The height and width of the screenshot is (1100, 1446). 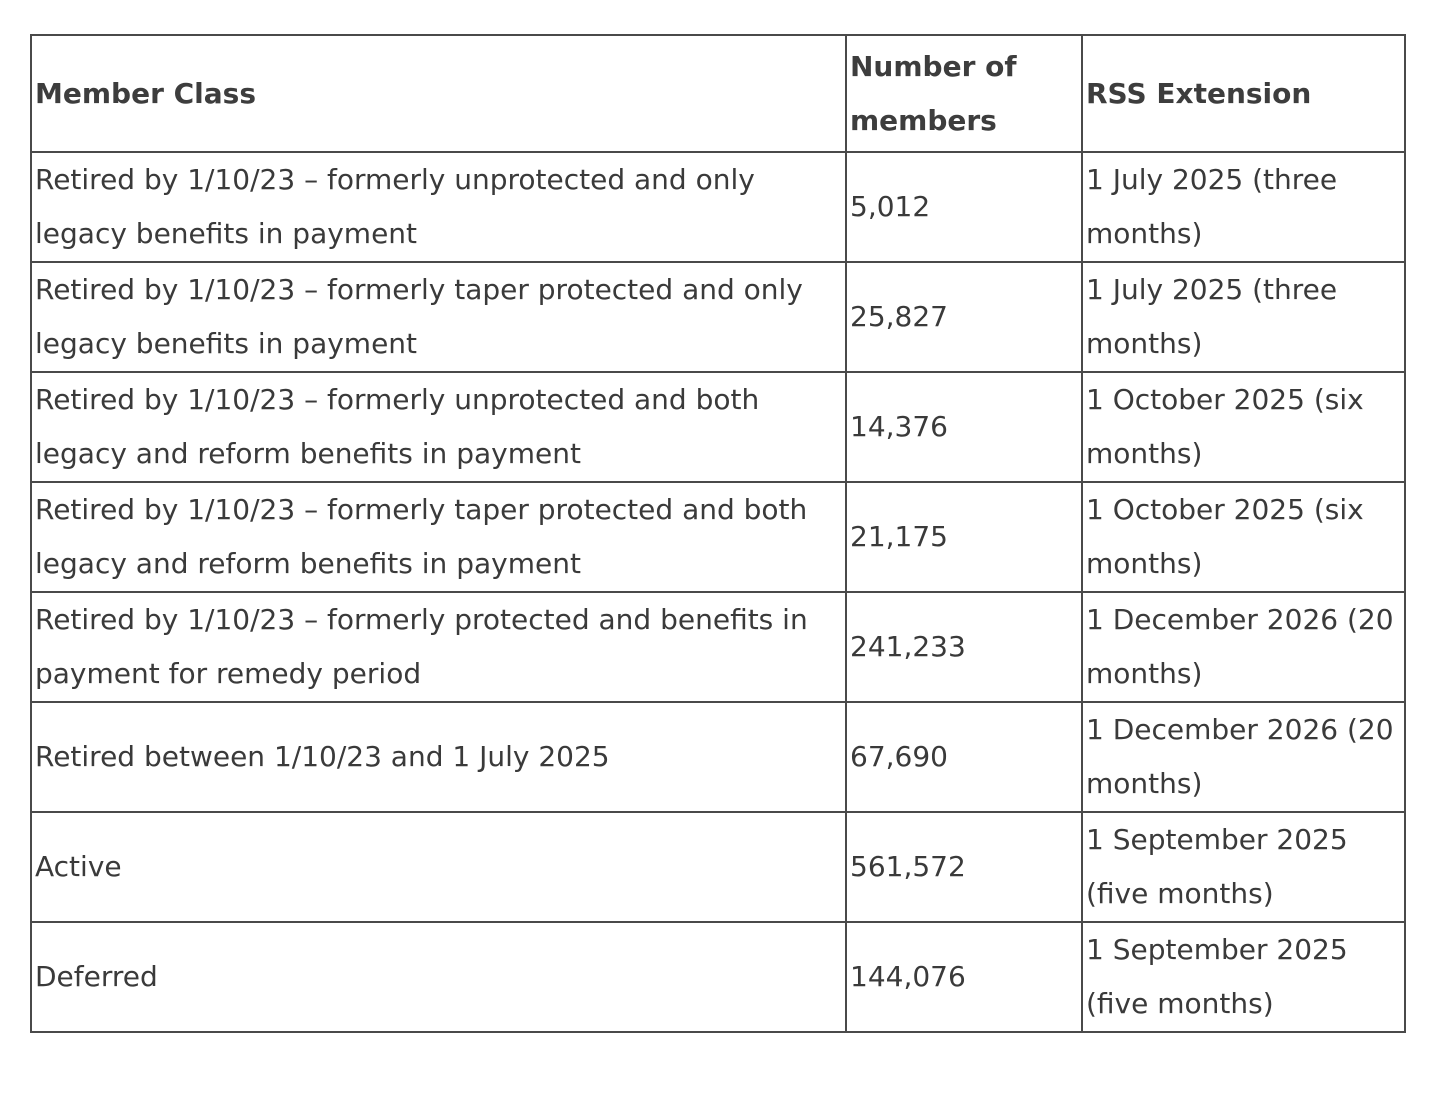 What do you see at coordinates (964, 977) in the screenshot?
I see `cell-number-of-members: 144,076` at bounding box center [964, 977].